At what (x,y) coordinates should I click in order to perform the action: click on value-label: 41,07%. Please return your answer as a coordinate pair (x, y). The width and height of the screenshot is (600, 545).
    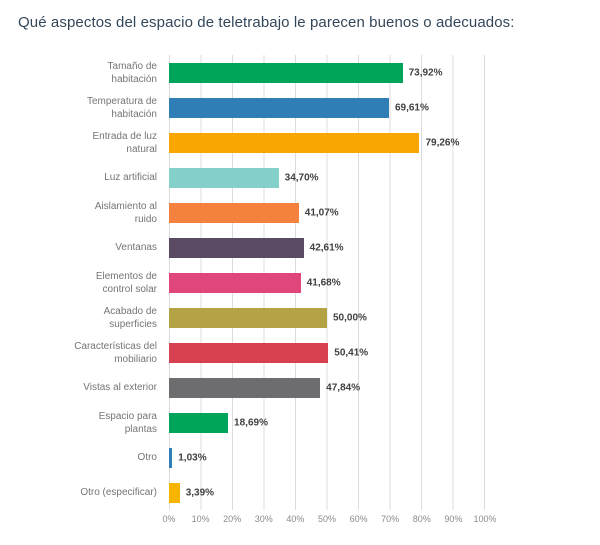
    Looking at the image, I should click on (321, 212).